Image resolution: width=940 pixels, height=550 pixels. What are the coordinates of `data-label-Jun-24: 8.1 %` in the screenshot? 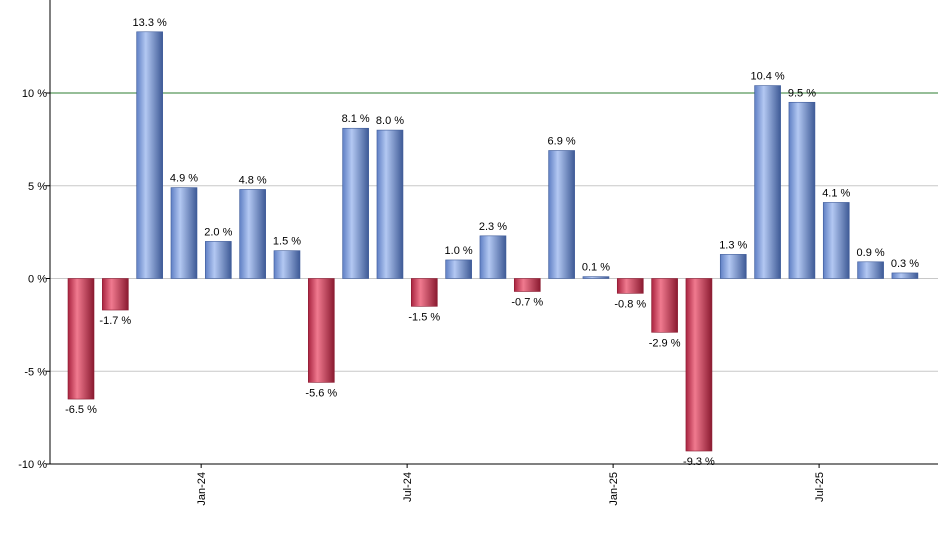 It's located at (356, 119).